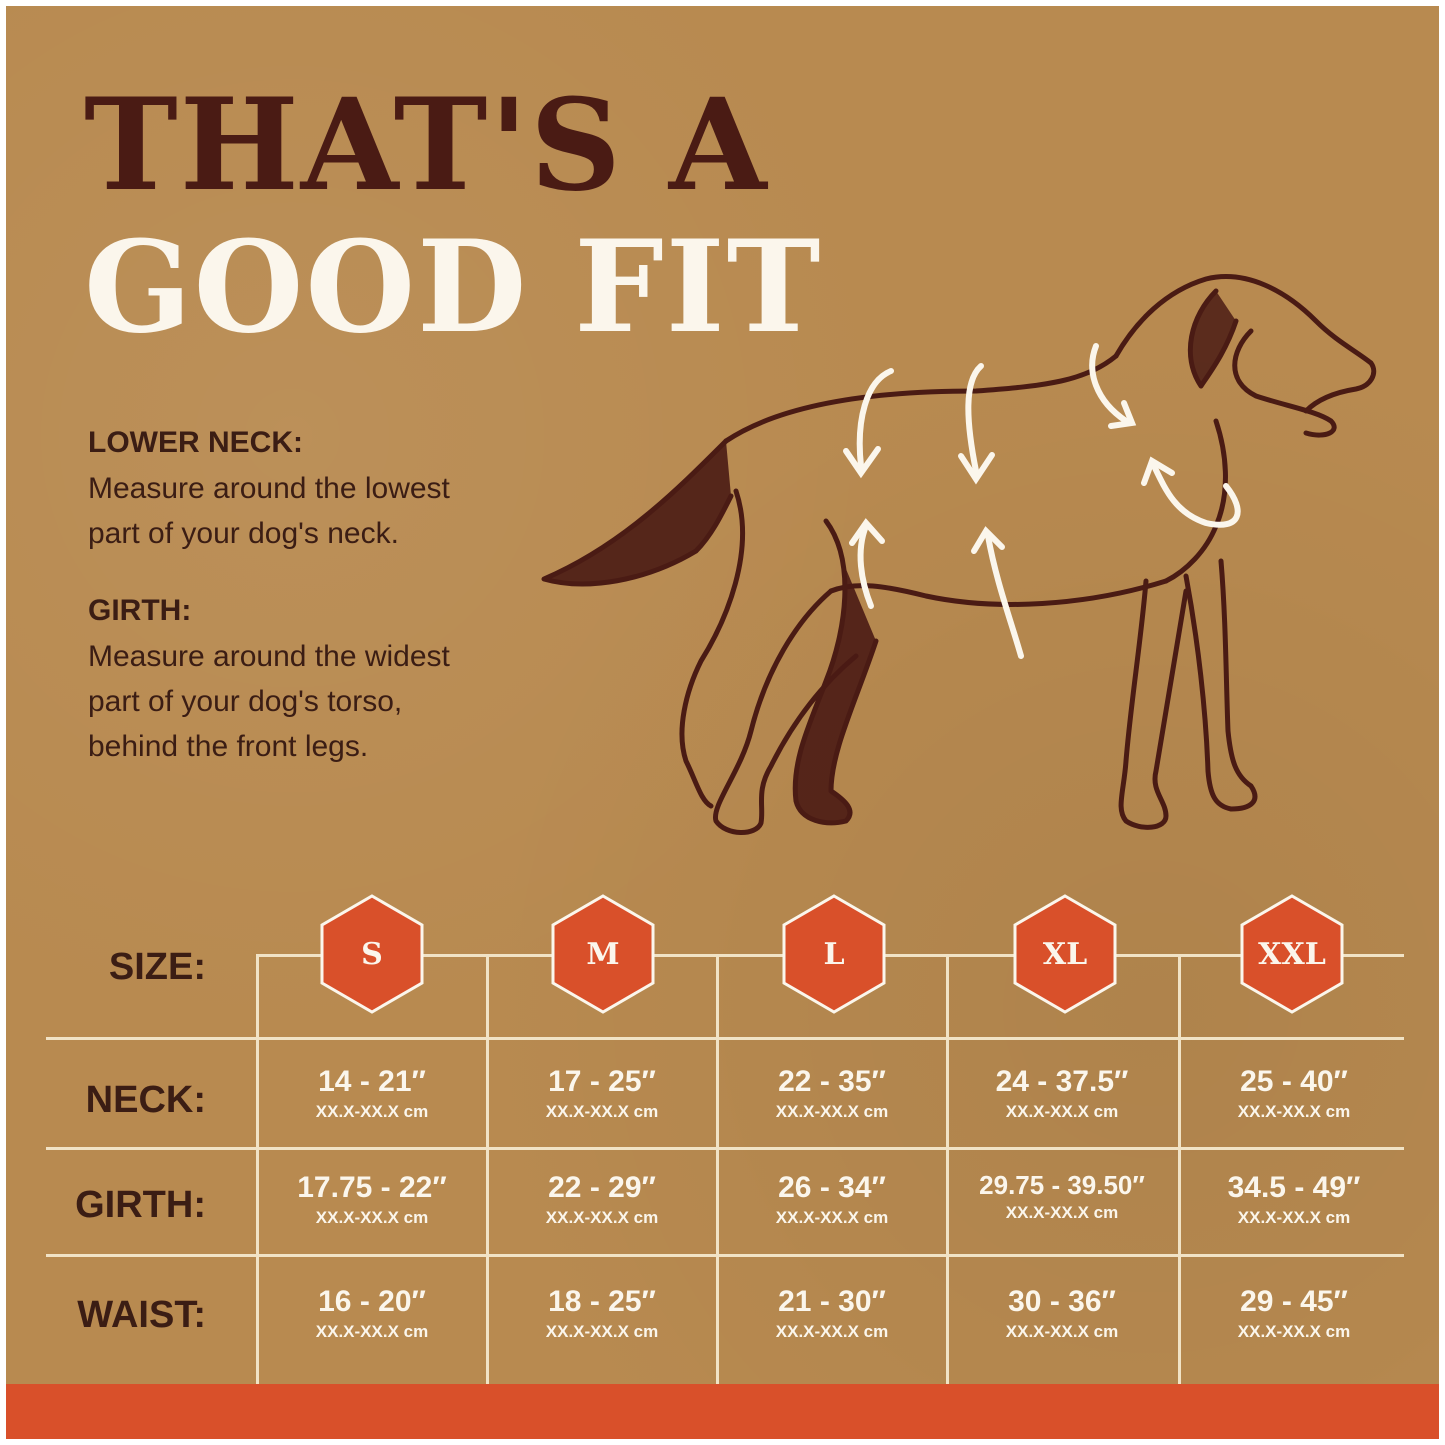 Image resolution: width=1445 pixels, height=1445 pixels. I want to click on girth-cell-m: 22 - 29″ XX.X-XX.X cm, so click(602, 1199).